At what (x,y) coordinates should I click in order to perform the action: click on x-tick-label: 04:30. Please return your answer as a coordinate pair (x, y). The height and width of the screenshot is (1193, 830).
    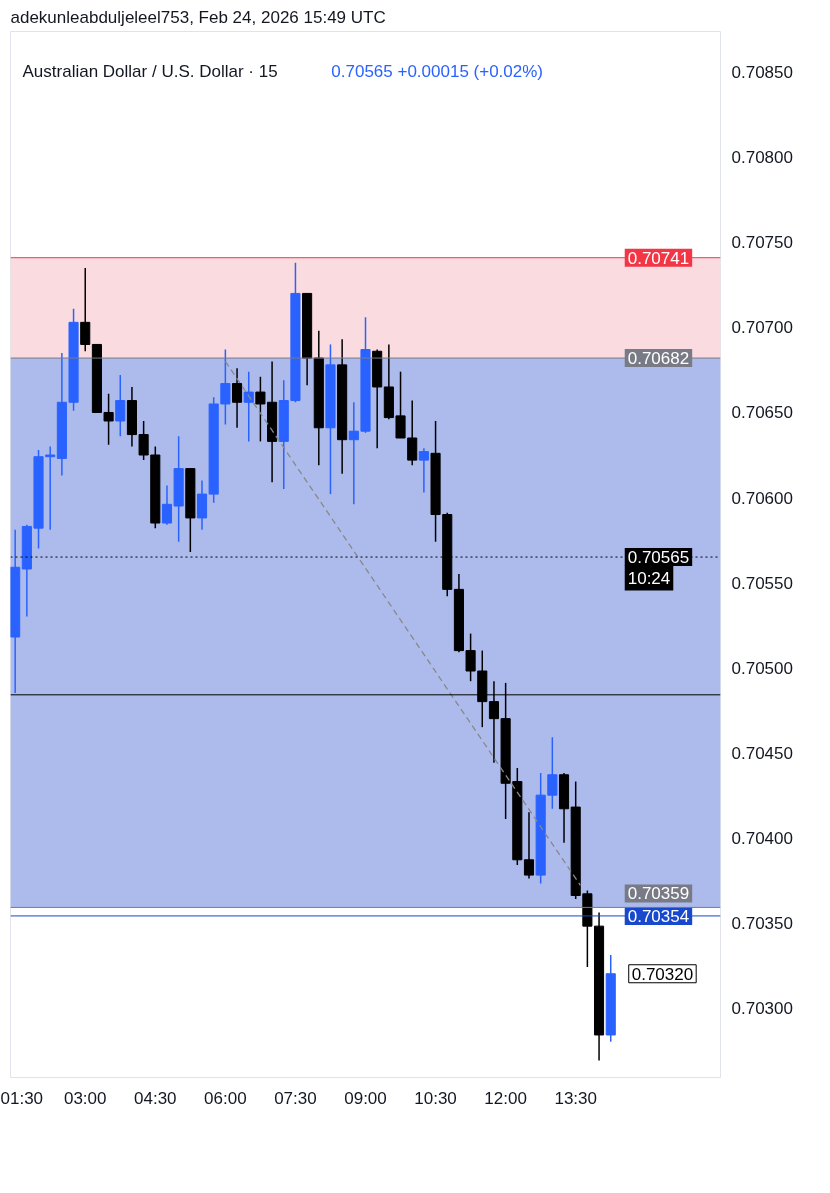
    Looking at the image, I should click on (155, 1098).